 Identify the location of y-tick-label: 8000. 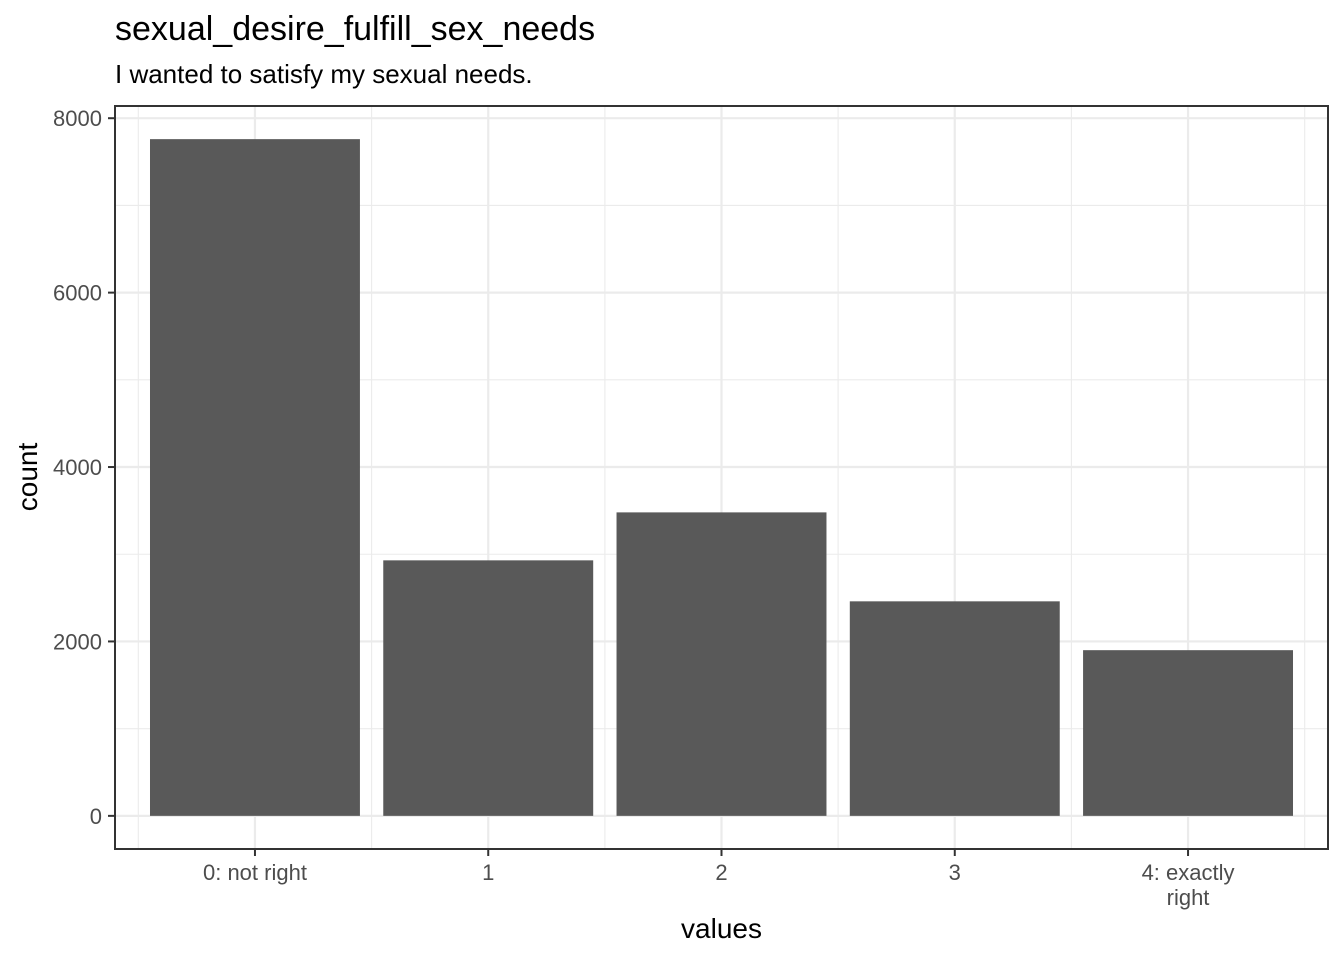
(77, 118).